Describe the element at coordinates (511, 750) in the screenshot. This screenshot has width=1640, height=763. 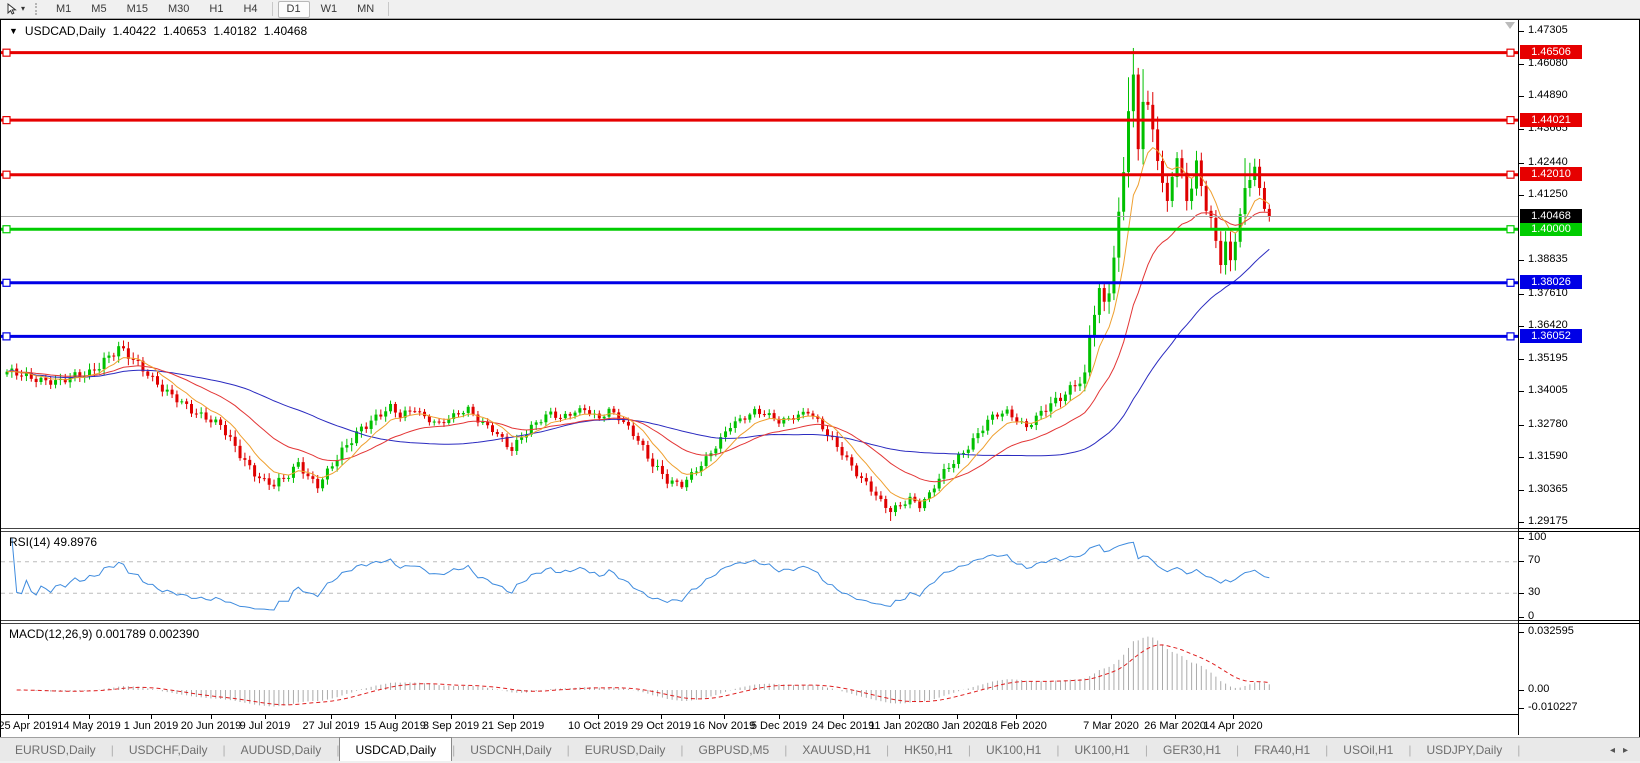
I see `chart-tab-usdcnh-daily: USDCNH,Daily` at that location.